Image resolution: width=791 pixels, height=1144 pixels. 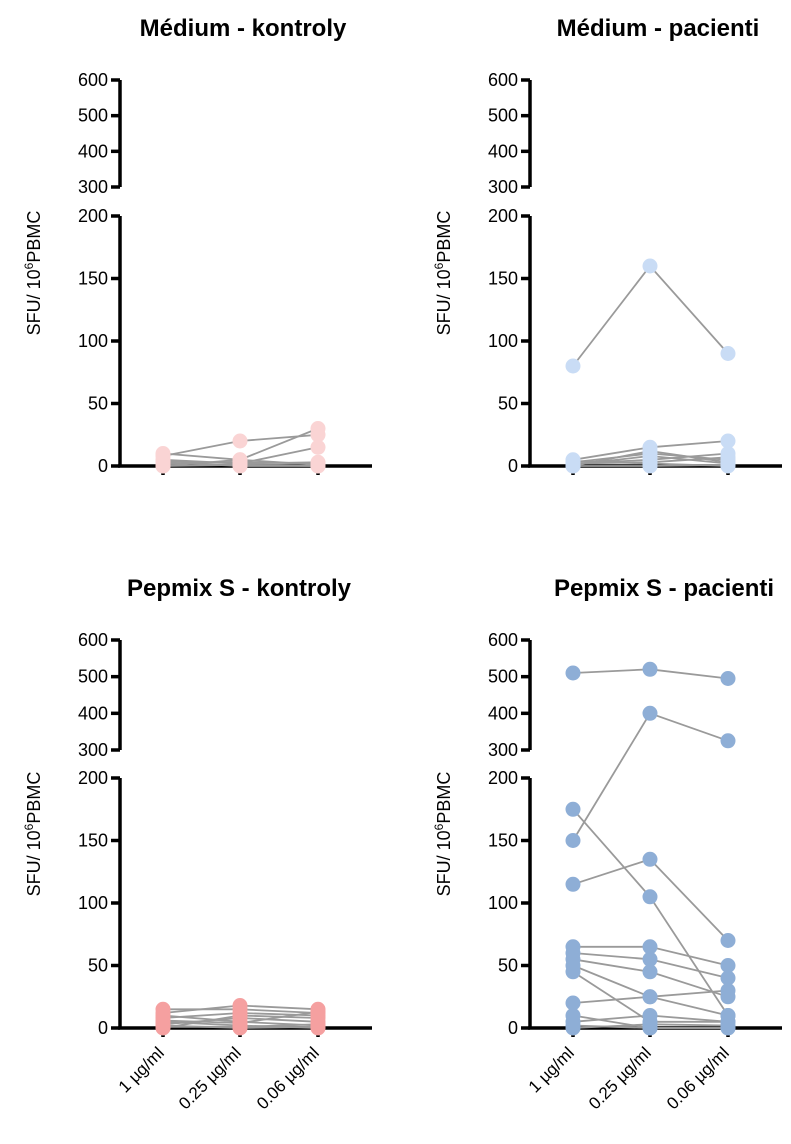 I want to click on chart-title: Pepmix S - pacienti, so click(x=664, y=588).